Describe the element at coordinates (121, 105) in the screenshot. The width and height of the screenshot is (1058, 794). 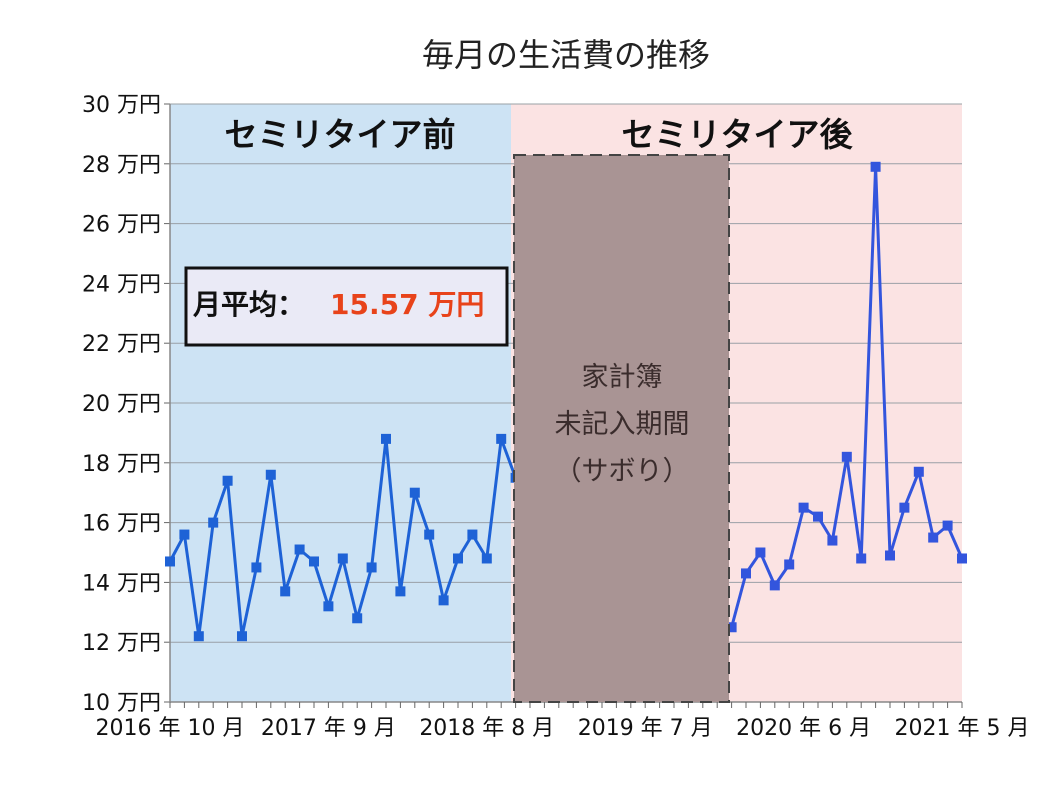
I see `y-tick-label: 30 万円` at that location.